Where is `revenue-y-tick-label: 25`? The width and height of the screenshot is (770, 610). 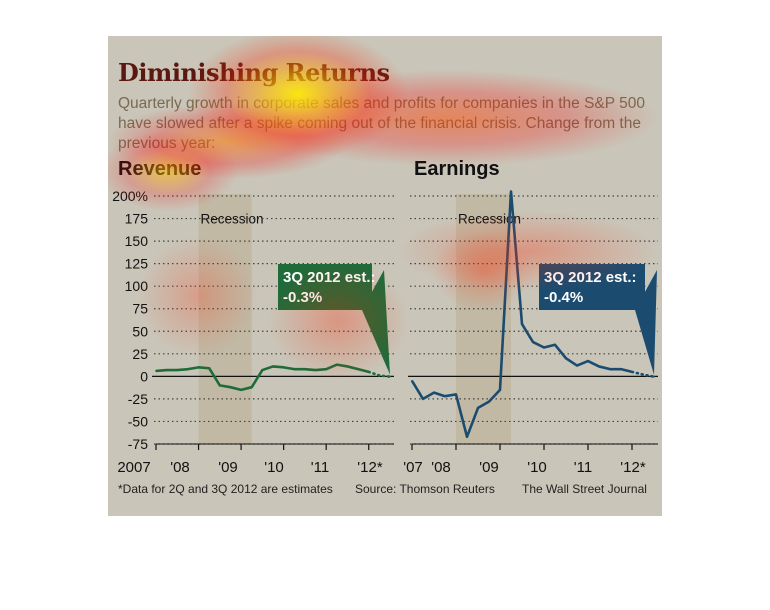 revenue-y-tick-label: 25 is located at coordinates (140, 354).